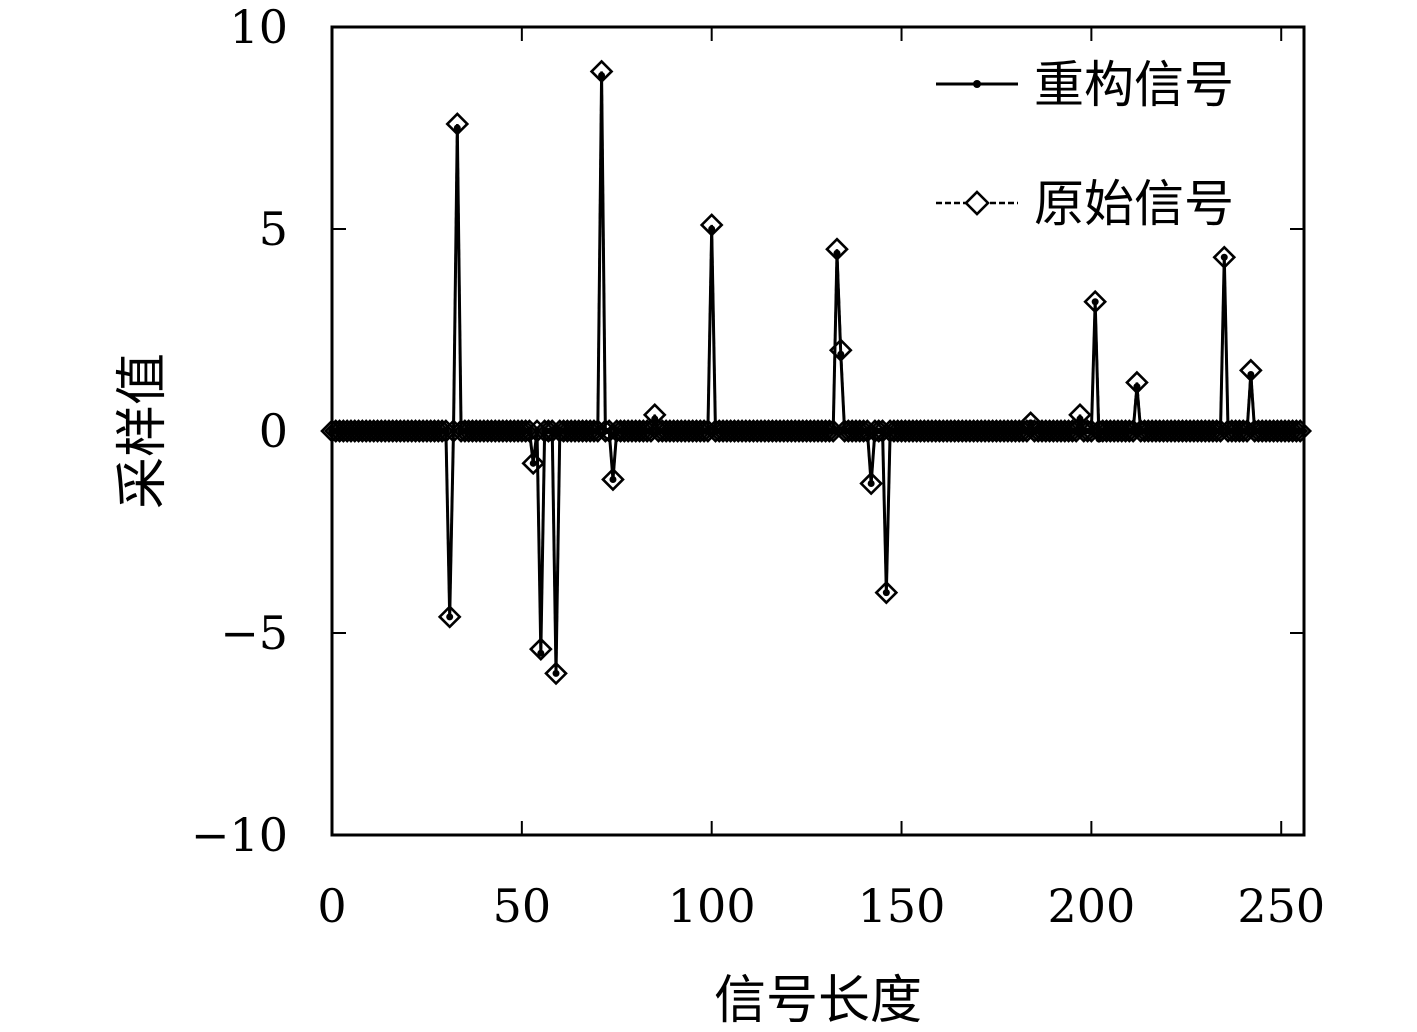 The image size is (1417, 1032). I want to click on y-tick-label: −10, so click(239, 835).